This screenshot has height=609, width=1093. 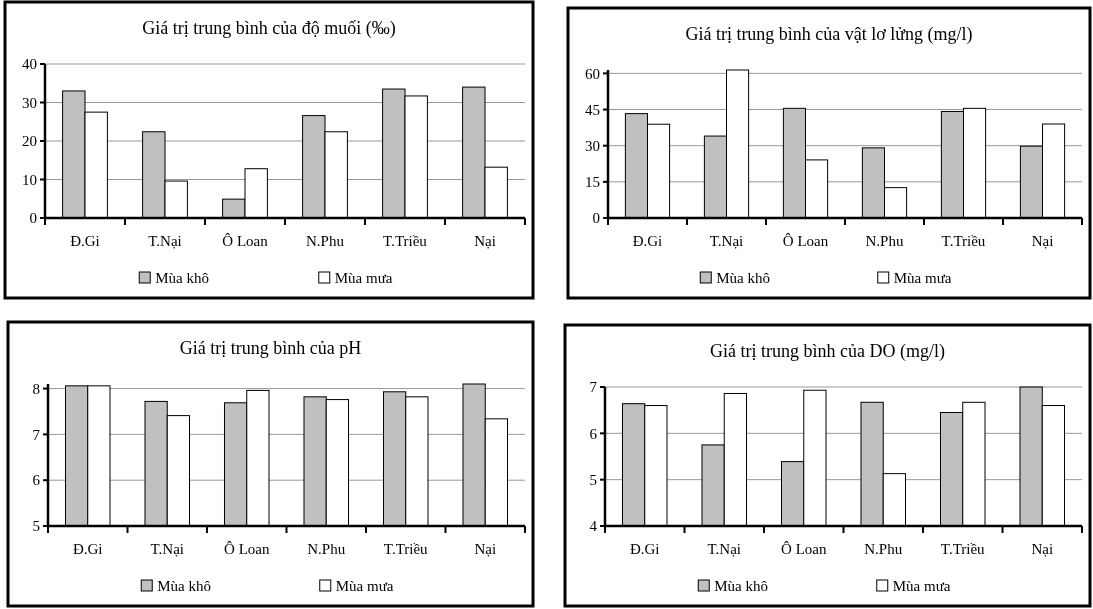 What do you see at coordinates (29, 141) in the screenshot?
I see `y-tick-label: 20` at bounding box center [29, 141].